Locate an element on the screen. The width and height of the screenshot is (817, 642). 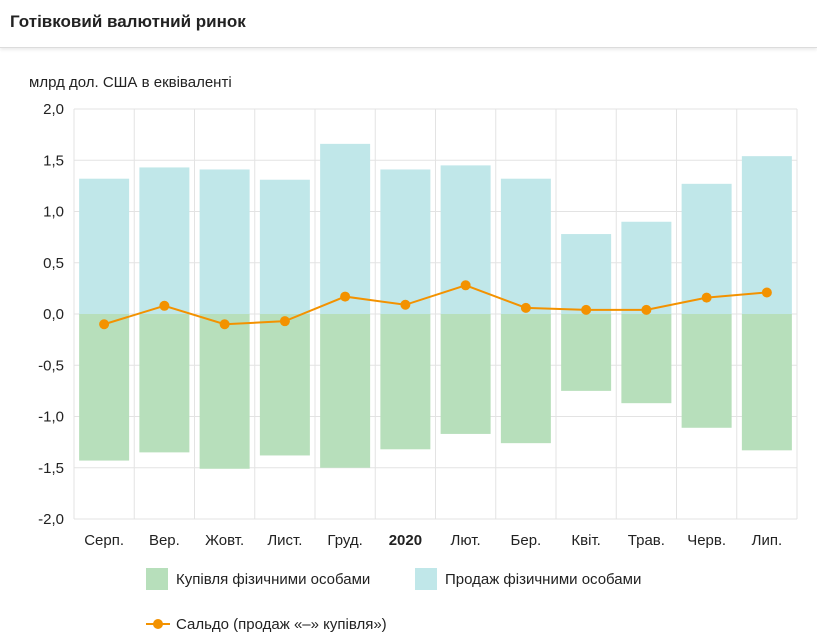
legend-label-sale: Продаж фізичними особами is located at coordinates (543, 579).